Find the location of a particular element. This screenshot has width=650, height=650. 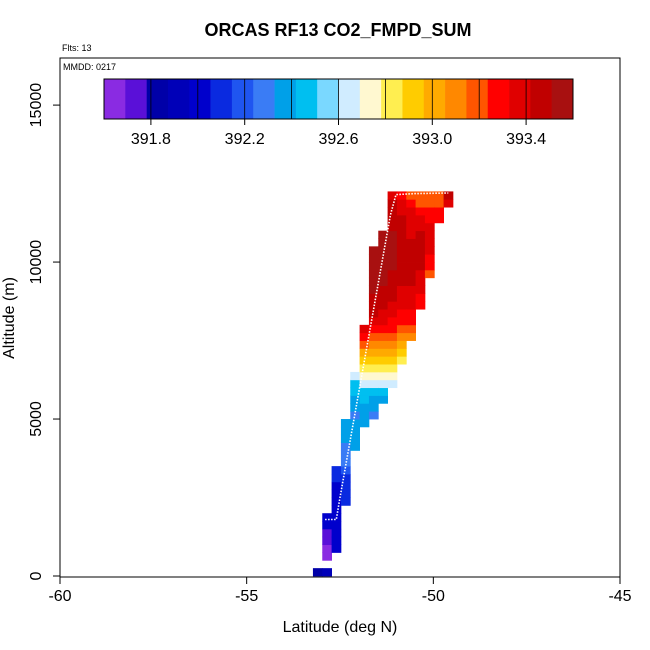

colorbar-tick-label: 392.6 is located at coordinates (338, 139).